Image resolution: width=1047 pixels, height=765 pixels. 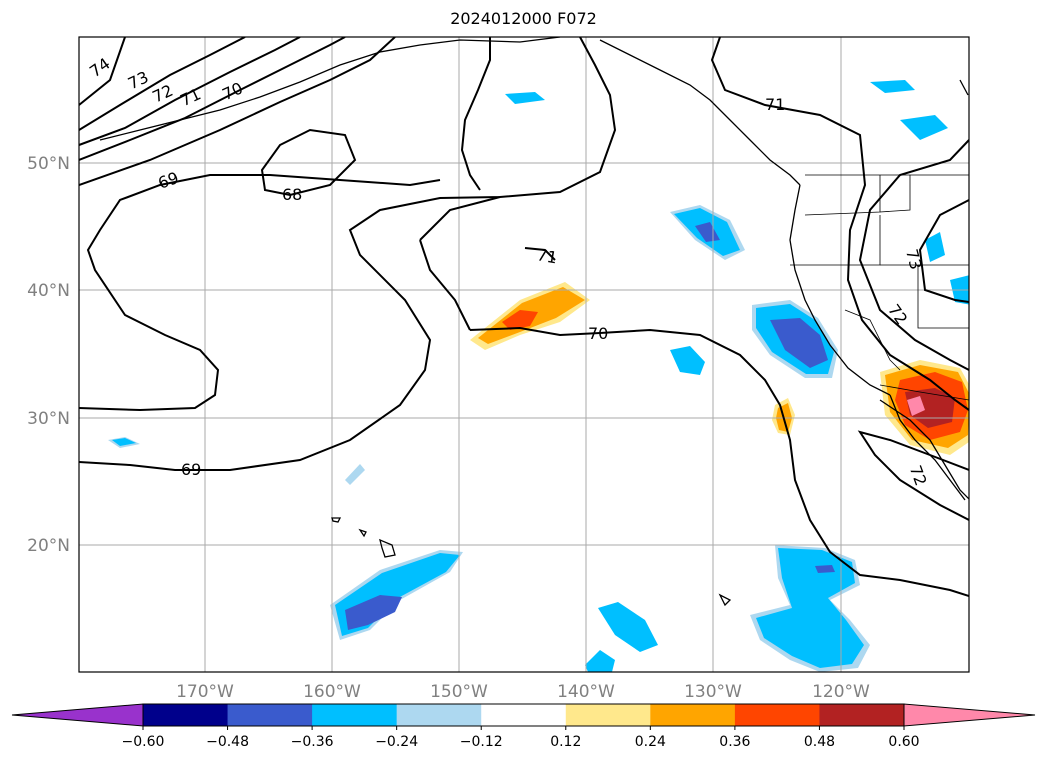 What do you see at coordinates (48, 419) in the screenshot?
I see `lat-label: 30°N` at bounding box center [48, 419].